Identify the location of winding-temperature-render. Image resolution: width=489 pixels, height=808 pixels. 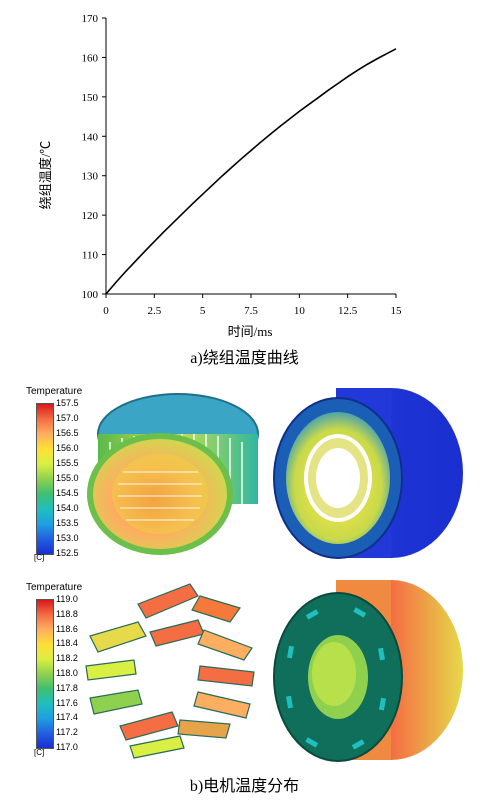
(173, 474).